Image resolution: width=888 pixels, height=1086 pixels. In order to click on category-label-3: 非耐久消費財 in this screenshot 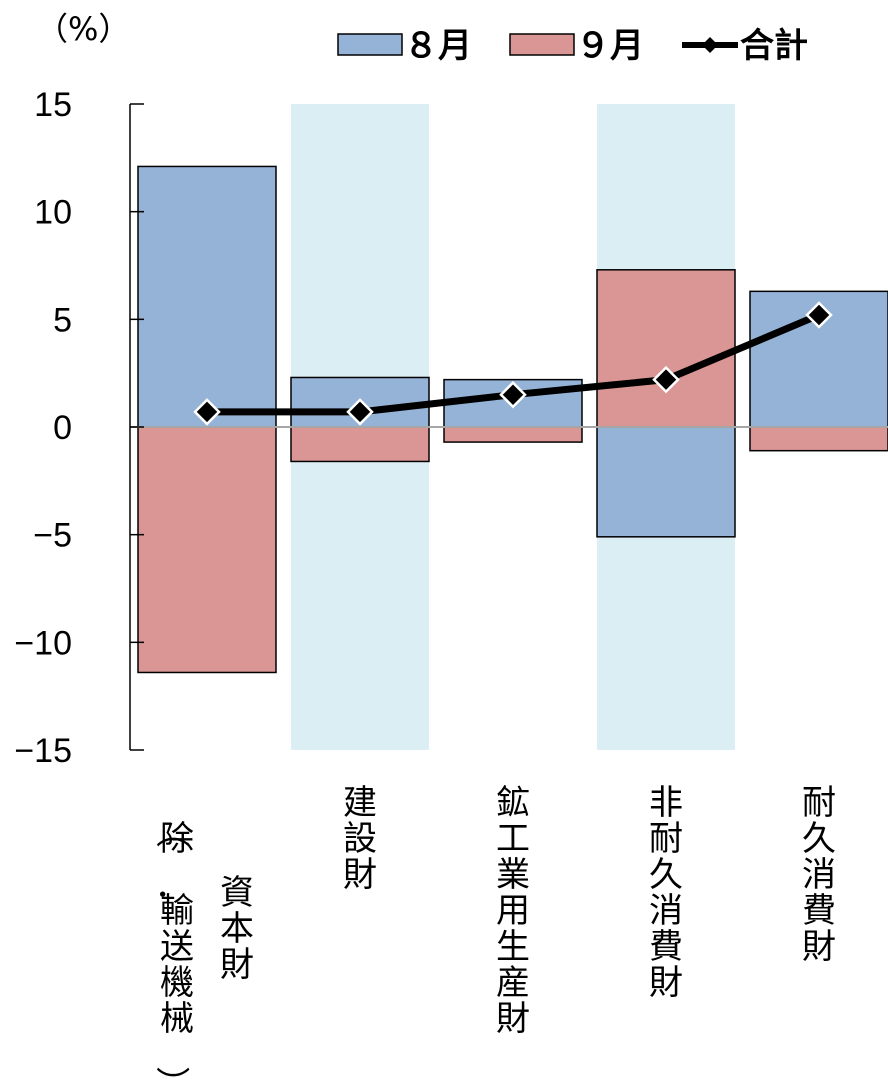, I will do `click(666, 893)`.